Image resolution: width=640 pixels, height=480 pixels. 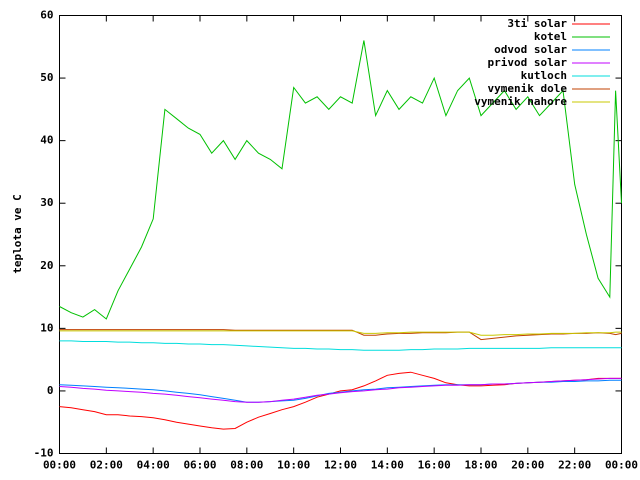 I want to click on legend-label: odvod solar, so click(x=530, y=49).